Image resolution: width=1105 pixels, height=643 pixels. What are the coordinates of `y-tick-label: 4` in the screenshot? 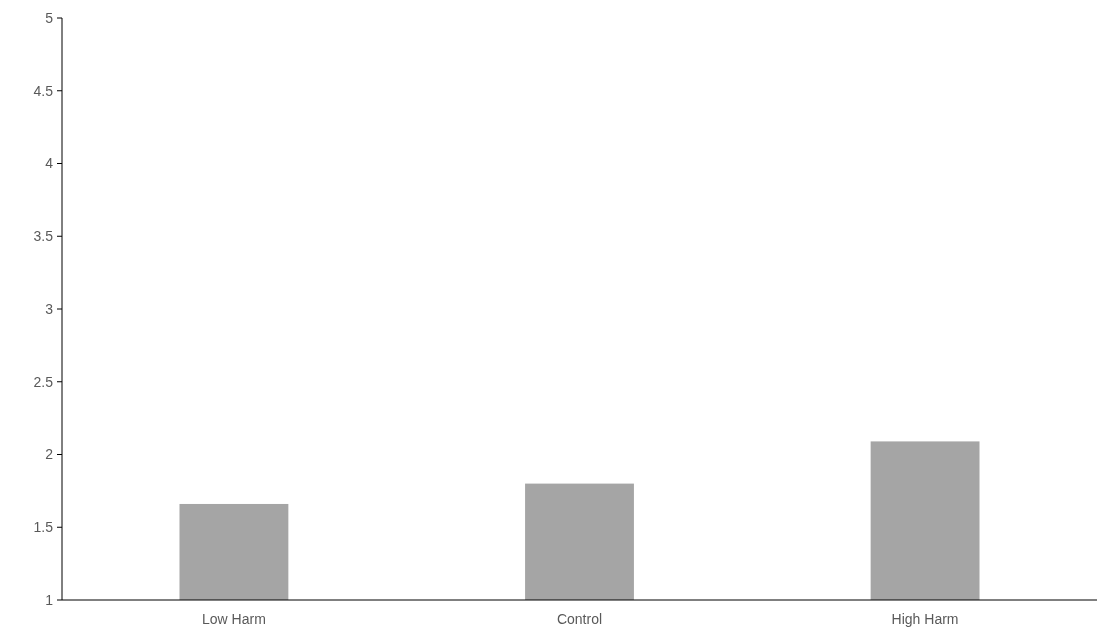 It's located at (49, 163).